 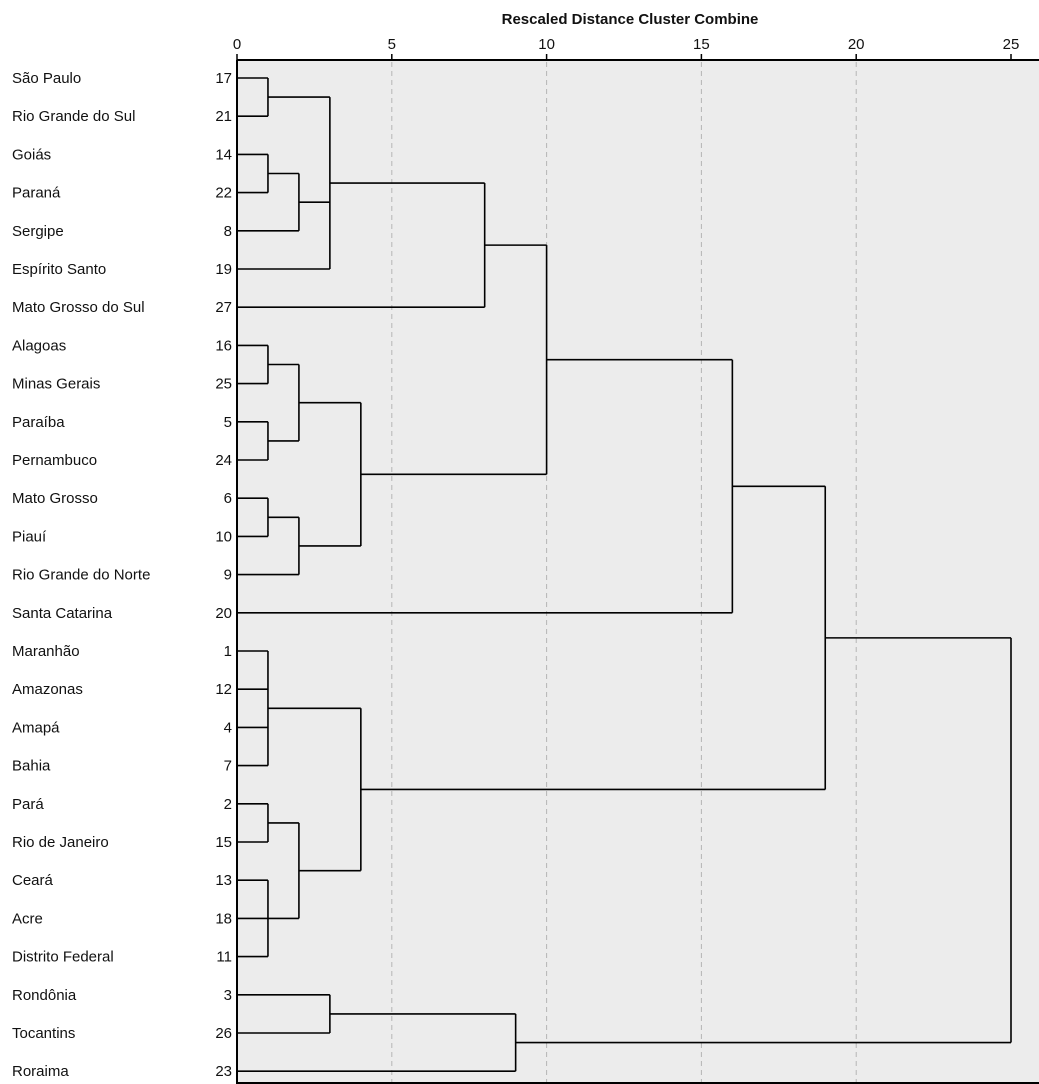 I want to click on leaf-id: 13, so click(x=223, y=880).